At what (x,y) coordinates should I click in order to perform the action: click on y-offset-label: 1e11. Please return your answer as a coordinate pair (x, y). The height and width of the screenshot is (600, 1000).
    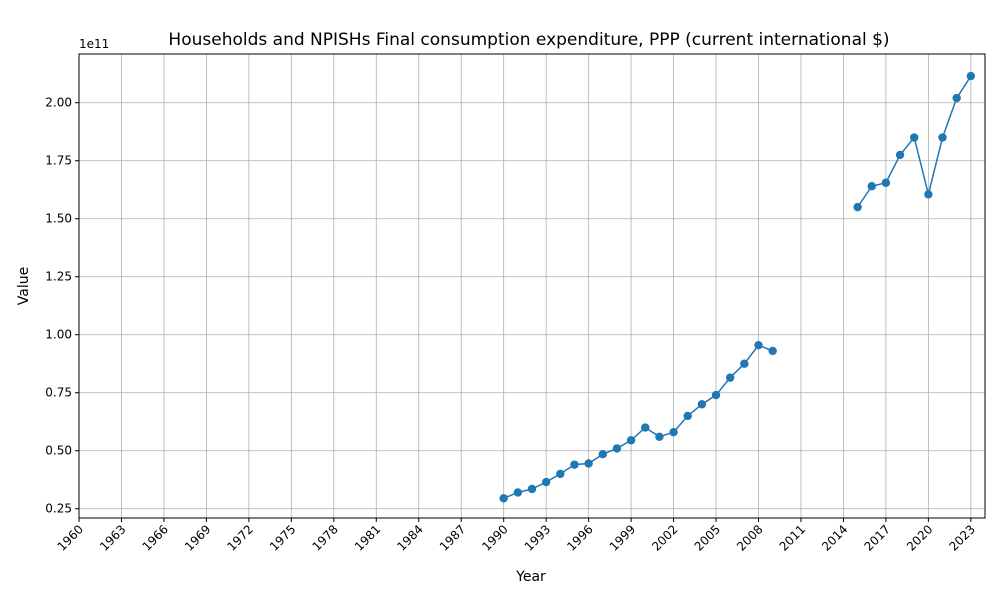
    Looking at the image, I should click on (94, 44).